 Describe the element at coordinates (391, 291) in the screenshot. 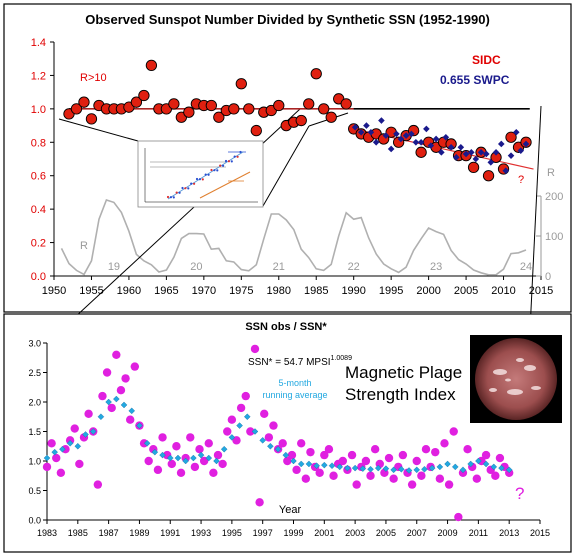

I see `top-x-tick-label: 1995` at that location.